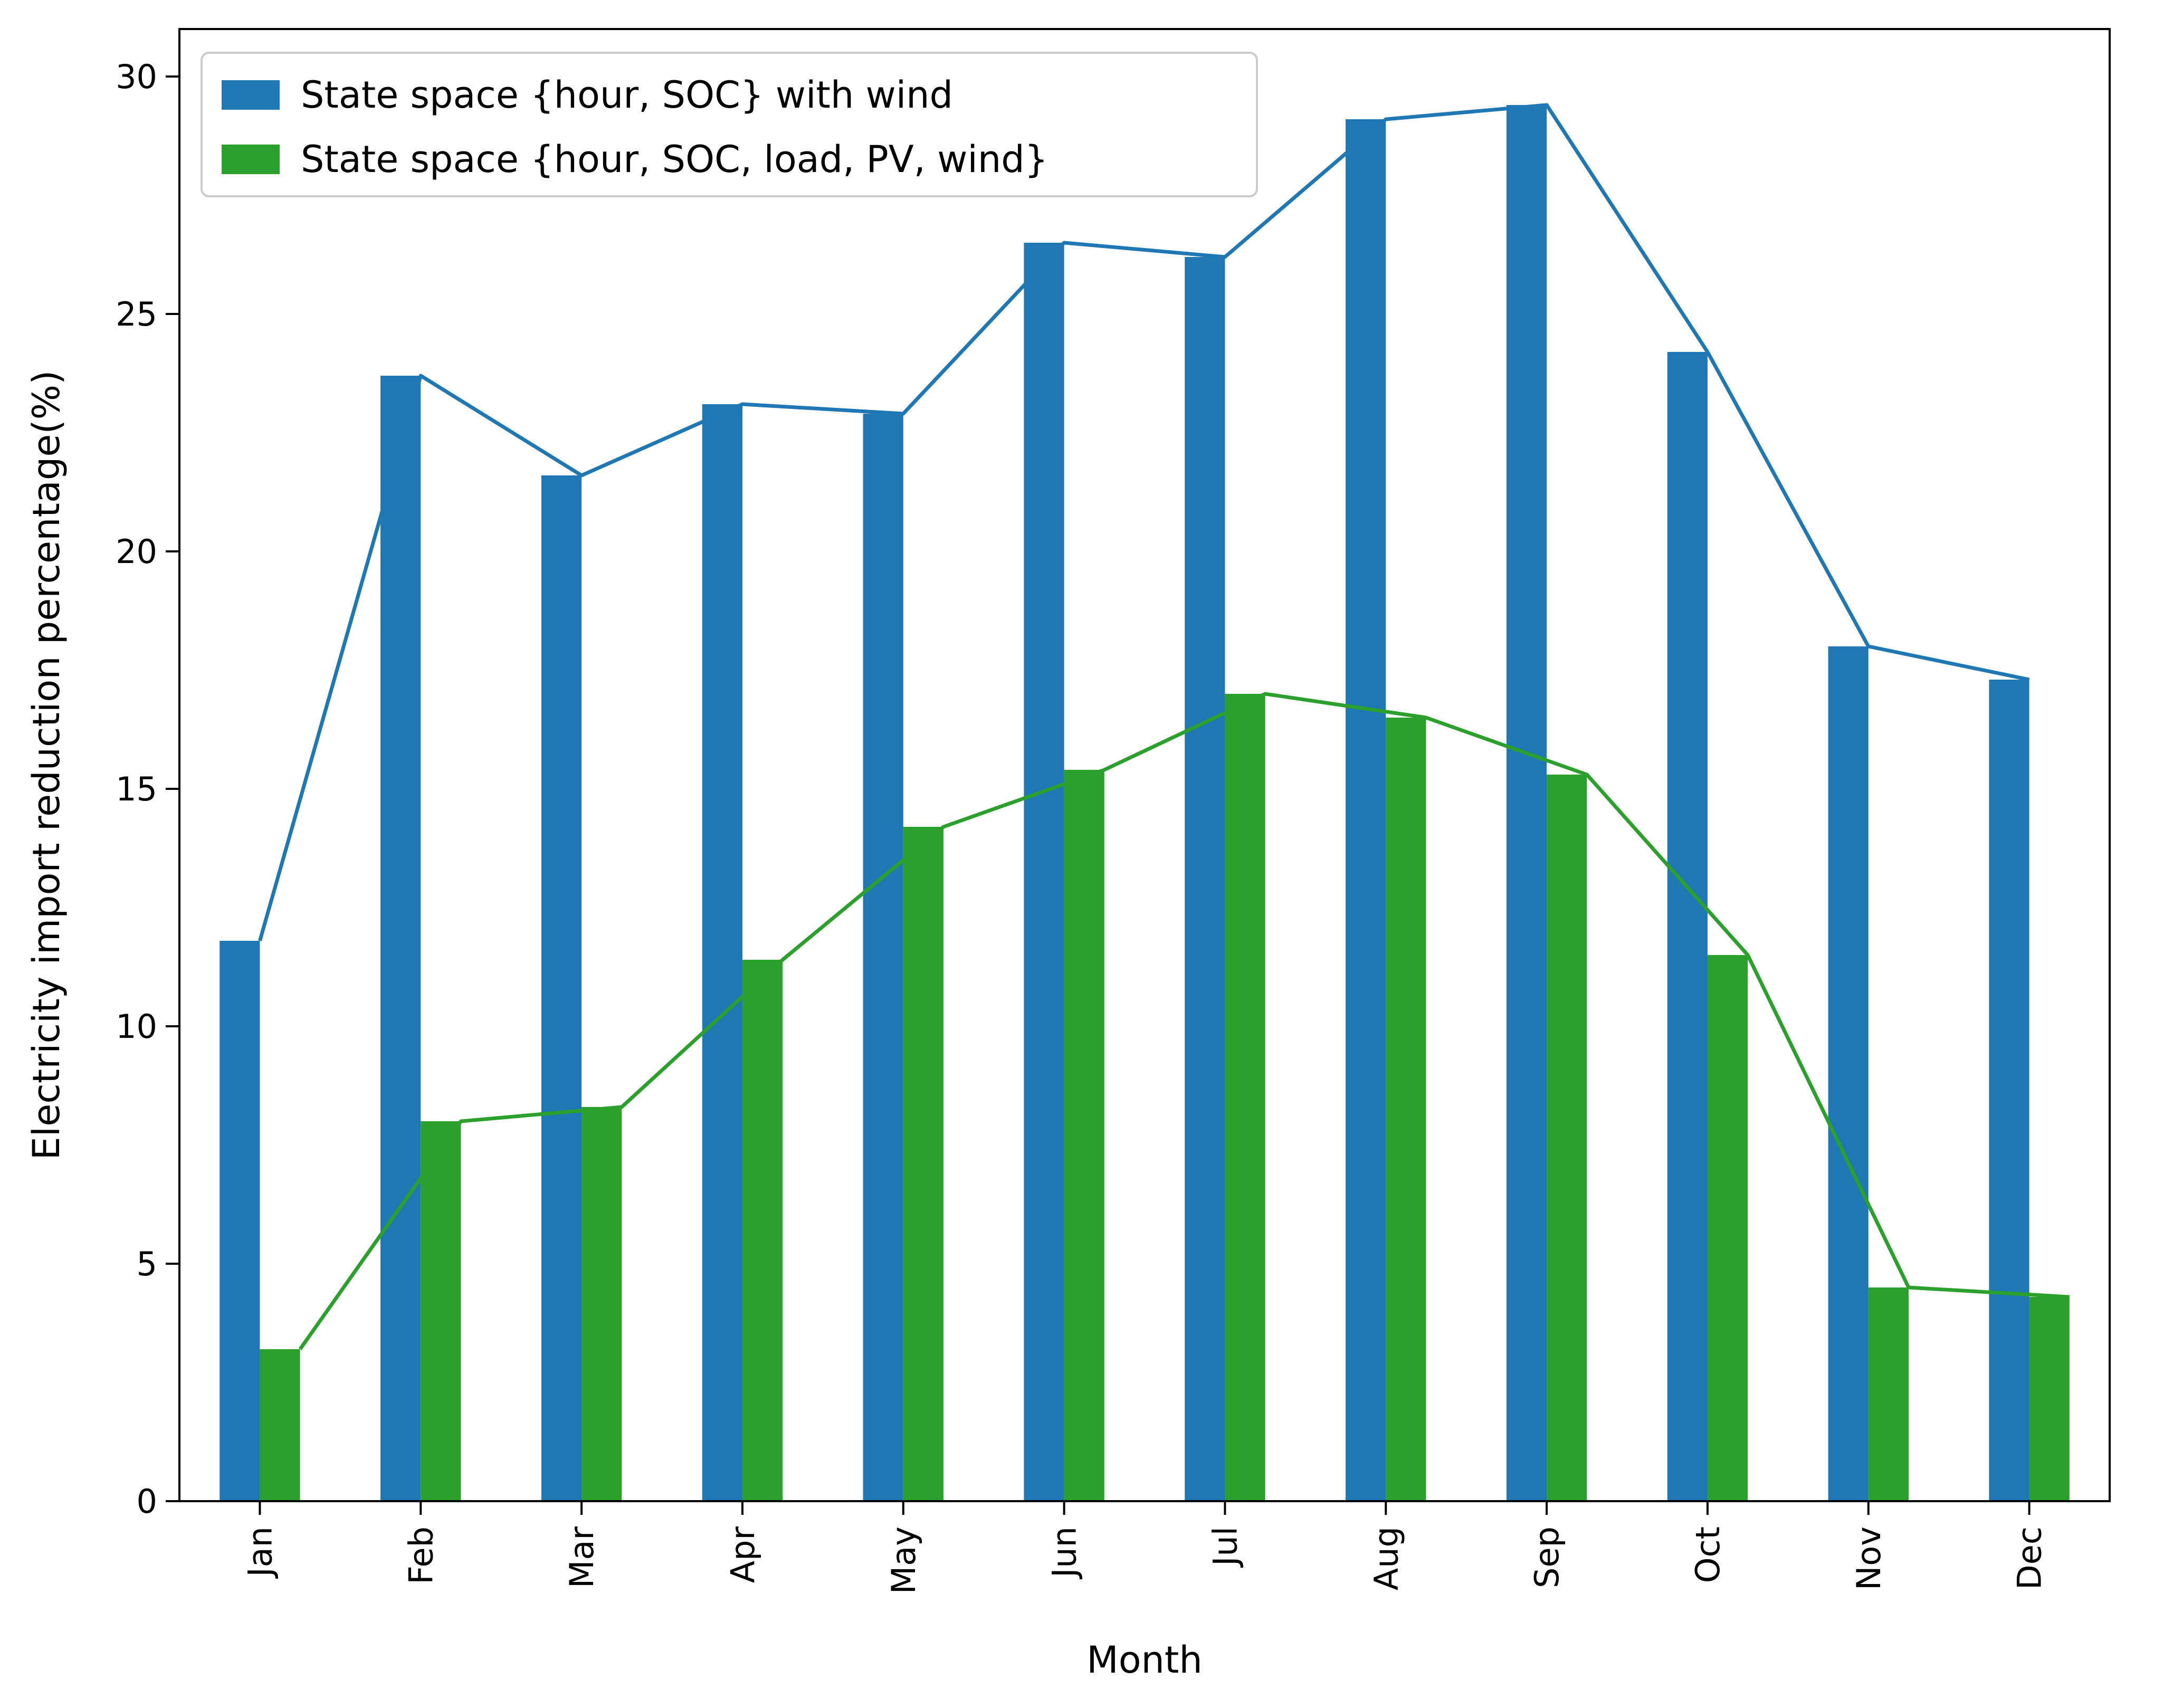 This screenshot has width=2173, height=1708. Describe the element at coordinates (742, 1554) in the screenshot. I see `x-tick-label-apr: Apr` at that location.